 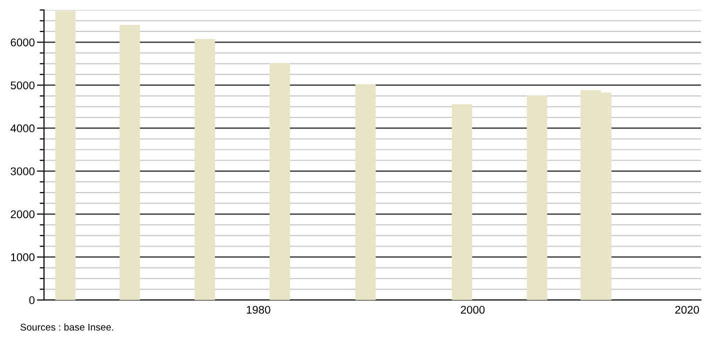 What do you see at coordinates (687, 310) in the screenshot?
I see `x-tick-label: 2020` at bounding box center [687, 310].